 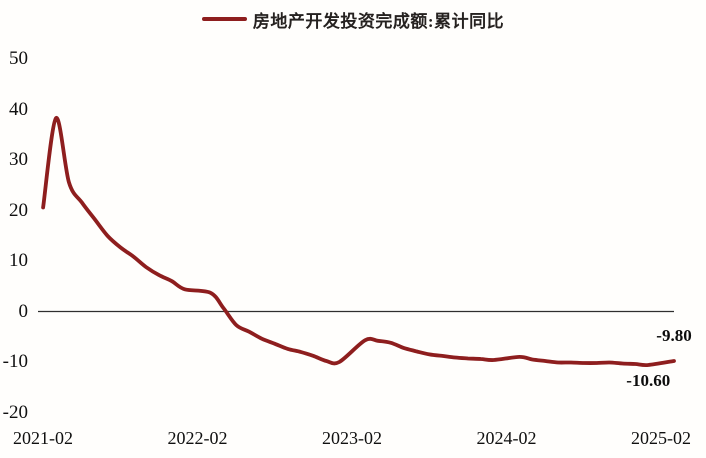 What do you see at coordinates (648, 381) in the screenshot?
I see `data-label-min-value: -10.60` at bounding box center [648, 381].